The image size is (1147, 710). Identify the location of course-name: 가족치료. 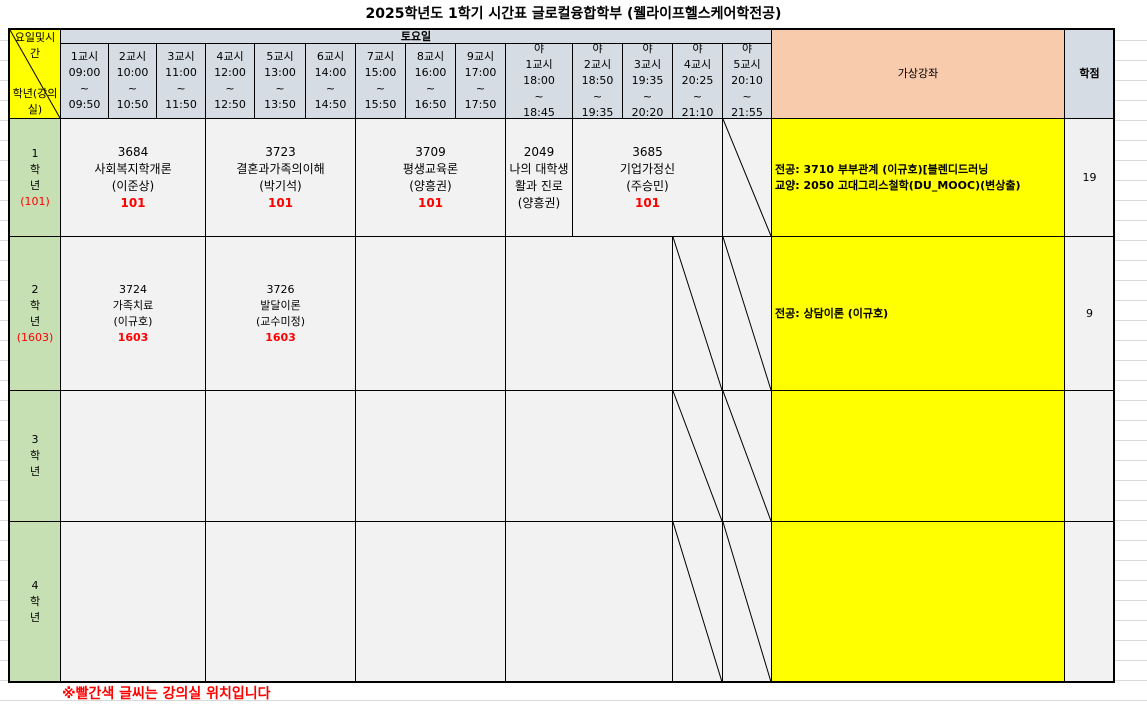
(133, 305).